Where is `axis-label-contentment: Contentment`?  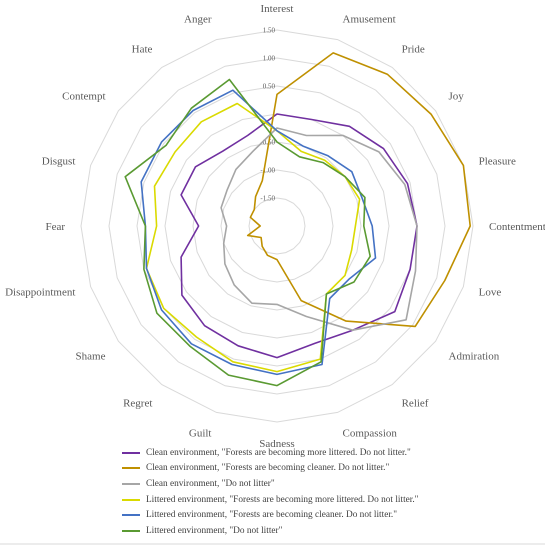
axis-label-contentment: Contentment is located at coordinates (517, 227).